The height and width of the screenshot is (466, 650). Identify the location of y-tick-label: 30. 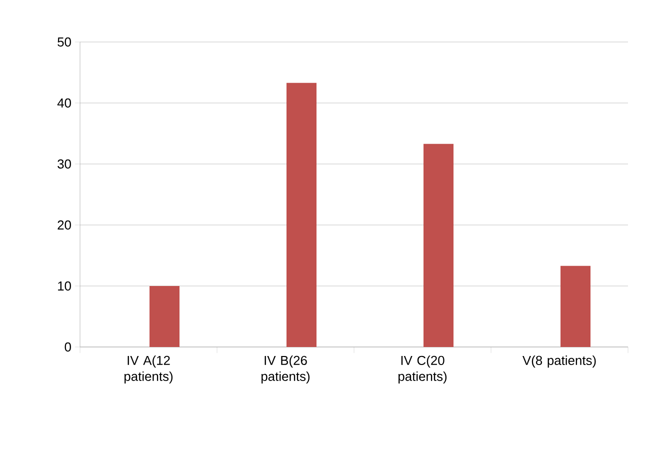
(64, 164).